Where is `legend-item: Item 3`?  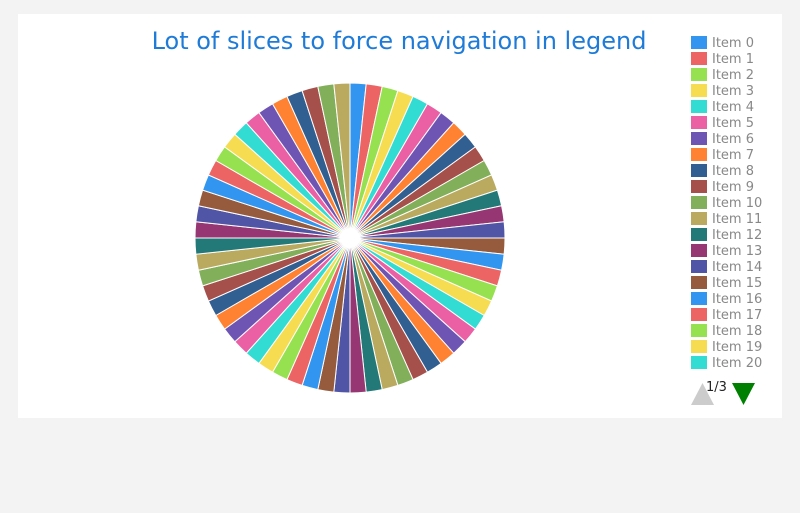 legend-item: Item 3 is located at coordinates (722, 91).